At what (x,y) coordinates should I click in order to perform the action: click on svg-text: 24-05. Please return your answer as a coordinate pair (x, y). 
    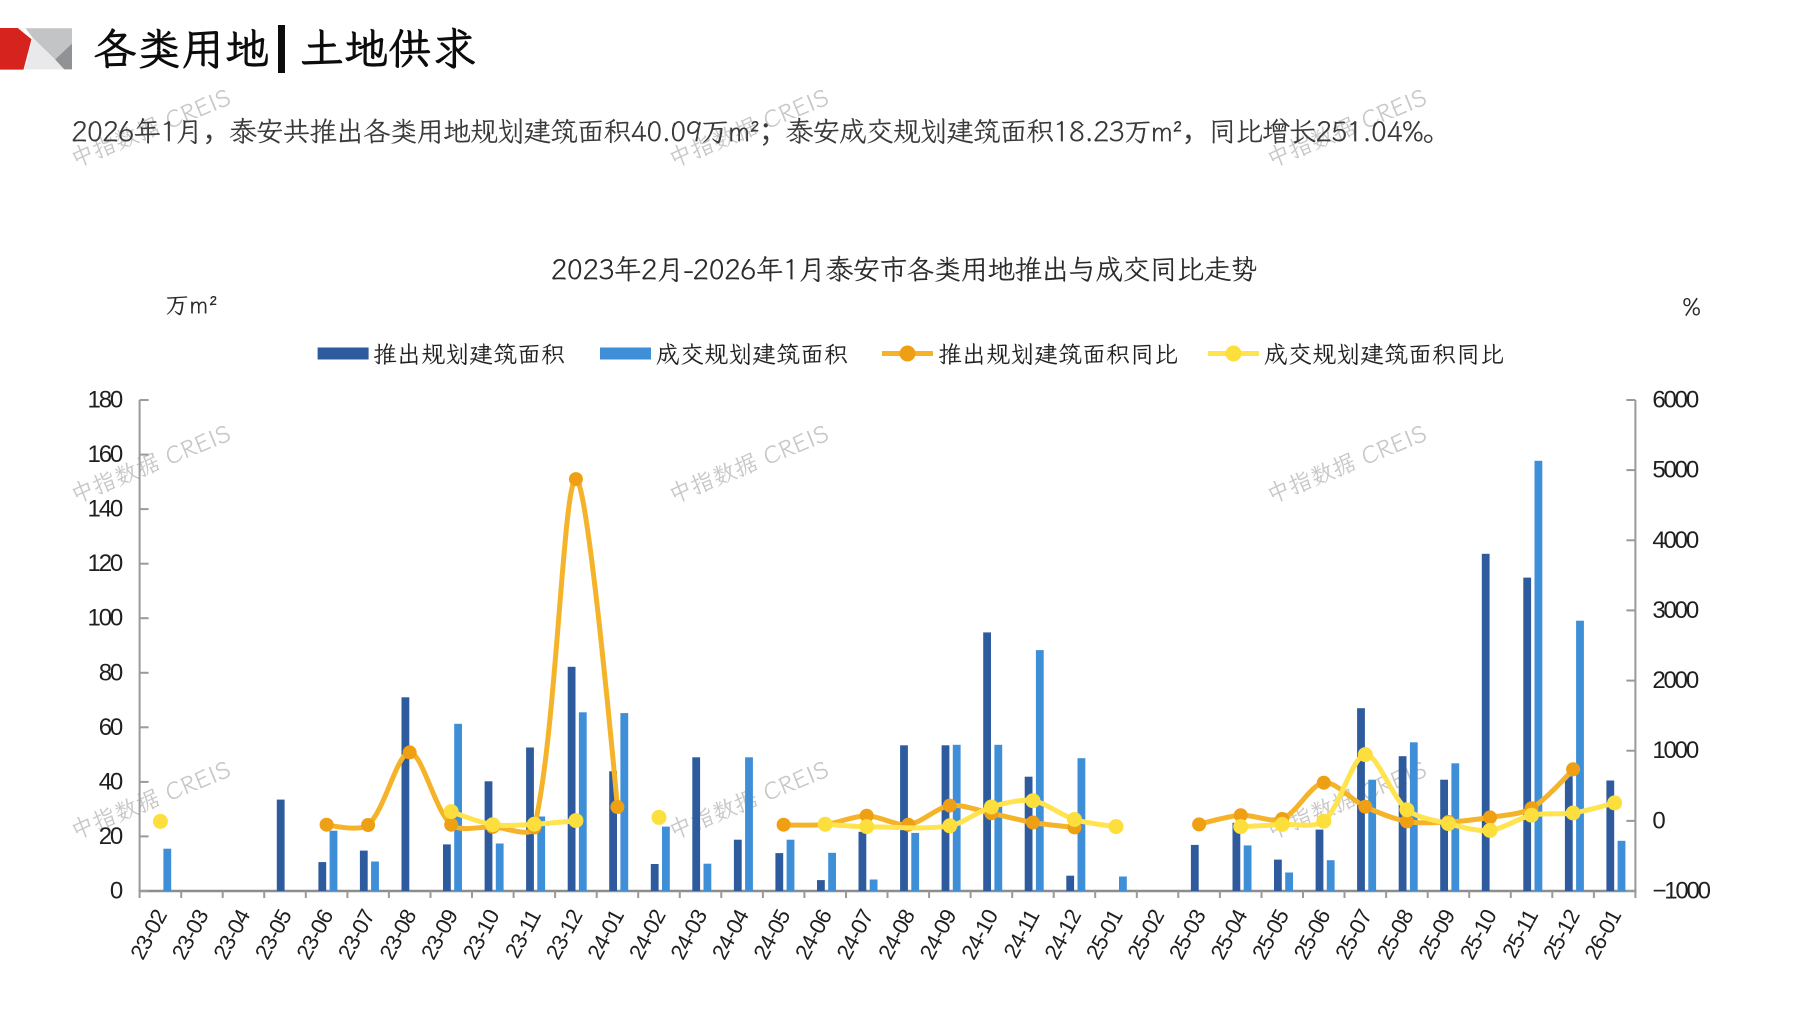
    Looking at the image, I should click on (771, 934).